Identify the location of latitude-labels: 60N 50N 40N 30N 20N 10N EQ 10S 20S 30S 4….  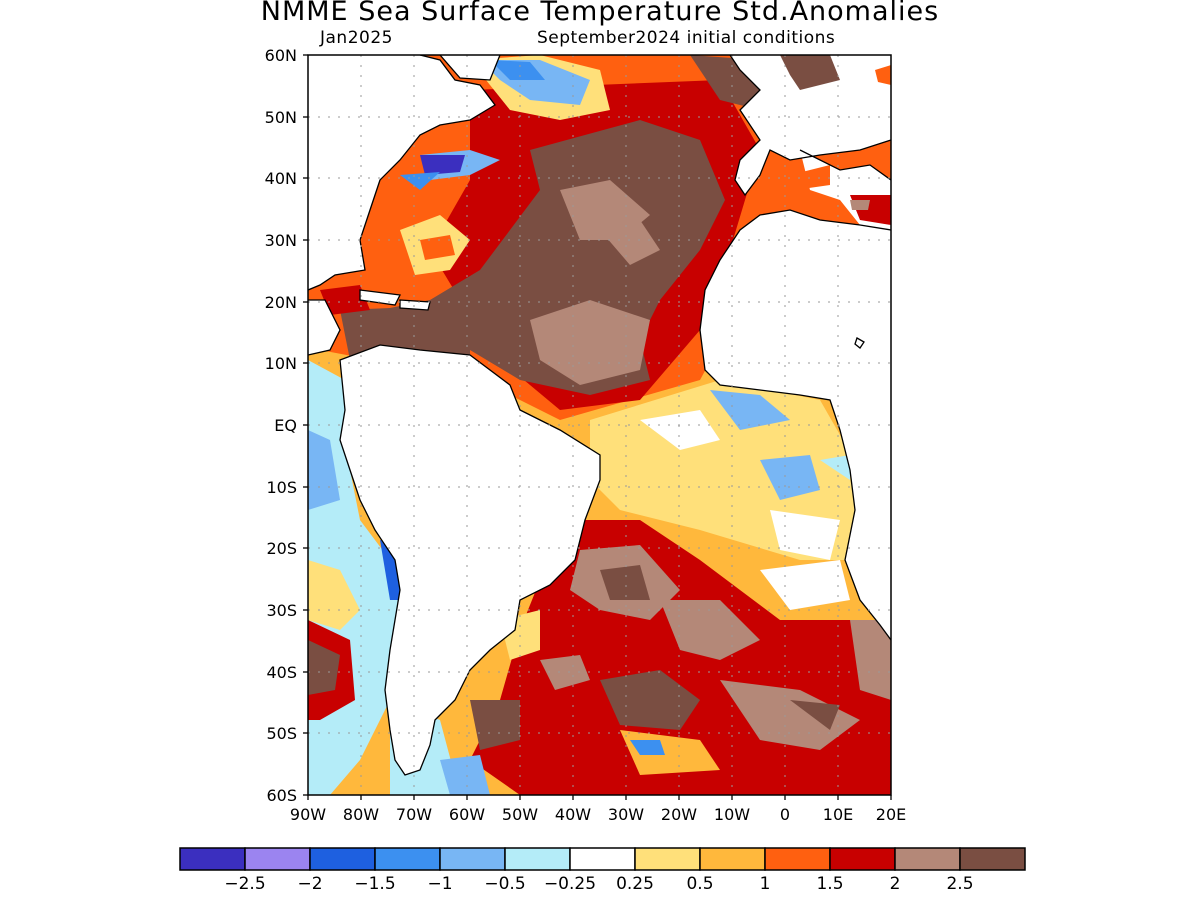
(281, 425).